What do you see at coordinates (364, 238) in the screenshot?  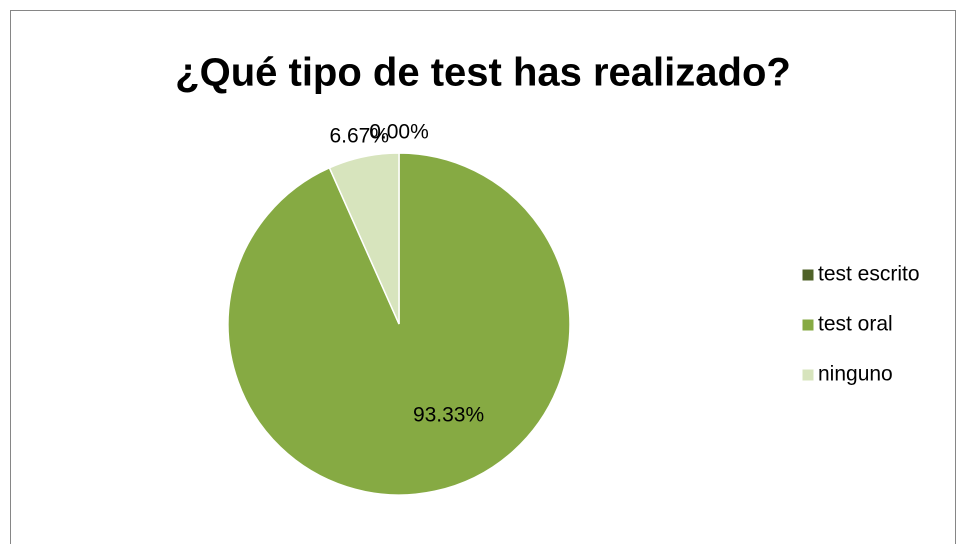 I see `pie-slice` at bounding box center [364, 238].